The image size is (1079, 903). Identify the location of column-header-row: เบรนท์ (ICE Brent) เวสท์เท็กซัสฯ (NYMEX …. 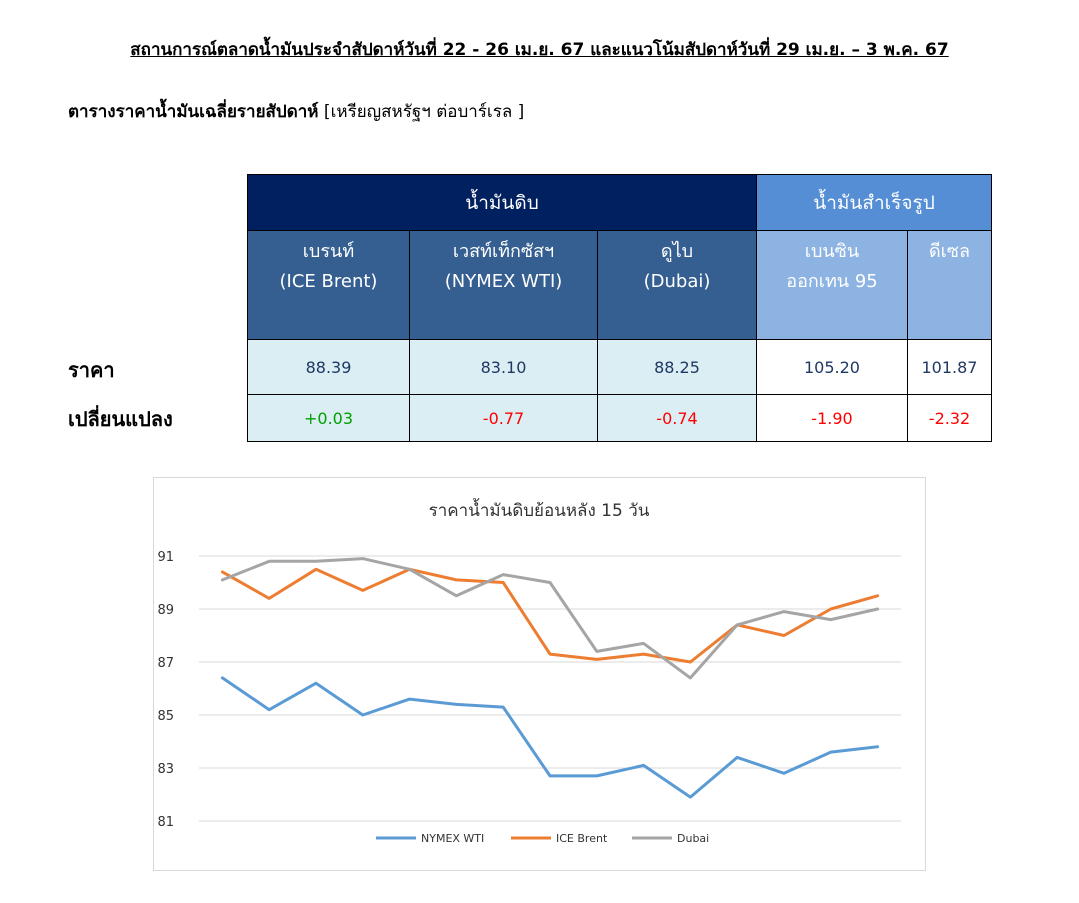
(619, 285).